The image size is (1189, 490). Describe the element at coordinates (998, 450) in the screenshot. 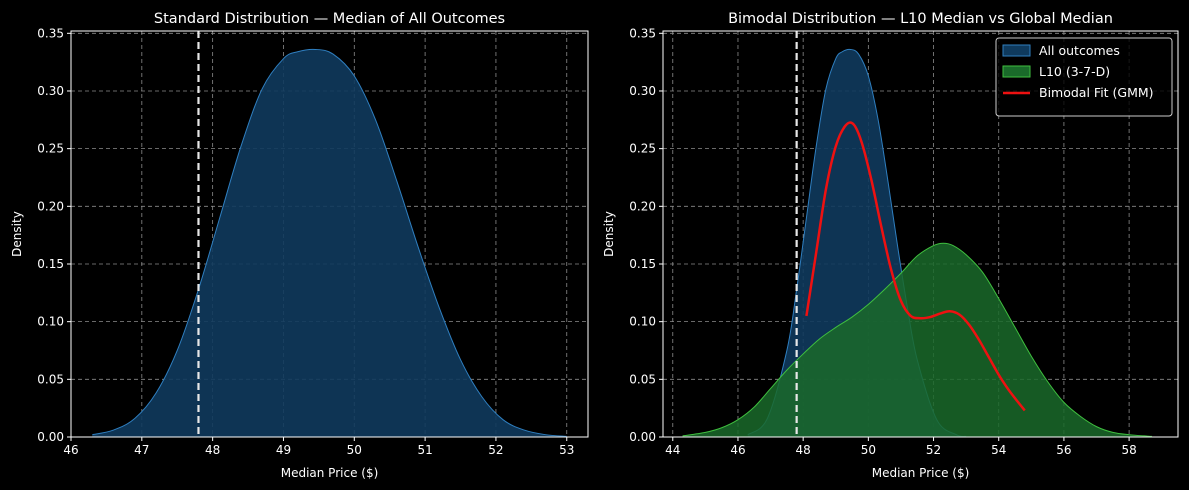

I see `x-tick-label: 54` at that location.